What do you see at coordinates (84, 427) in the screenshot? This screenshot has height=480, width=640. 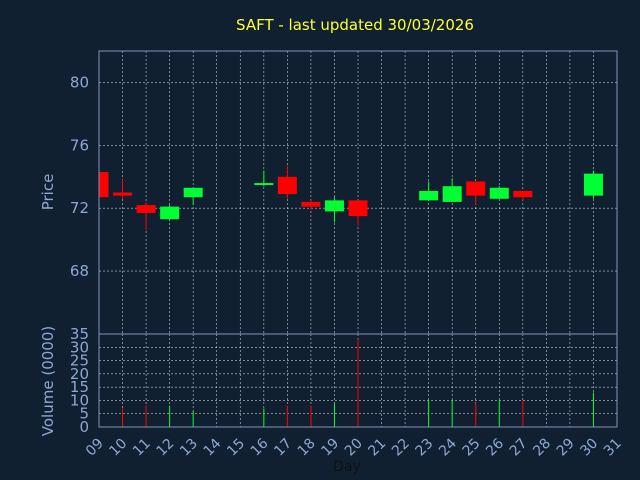 I see `volume-tick-label: 0` at bounding box center [84, 427].